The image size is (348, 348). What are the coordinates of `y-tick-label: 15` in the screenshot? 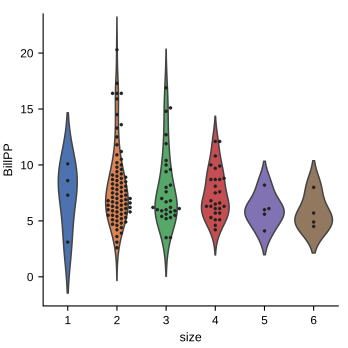 It's located at (27, 109).